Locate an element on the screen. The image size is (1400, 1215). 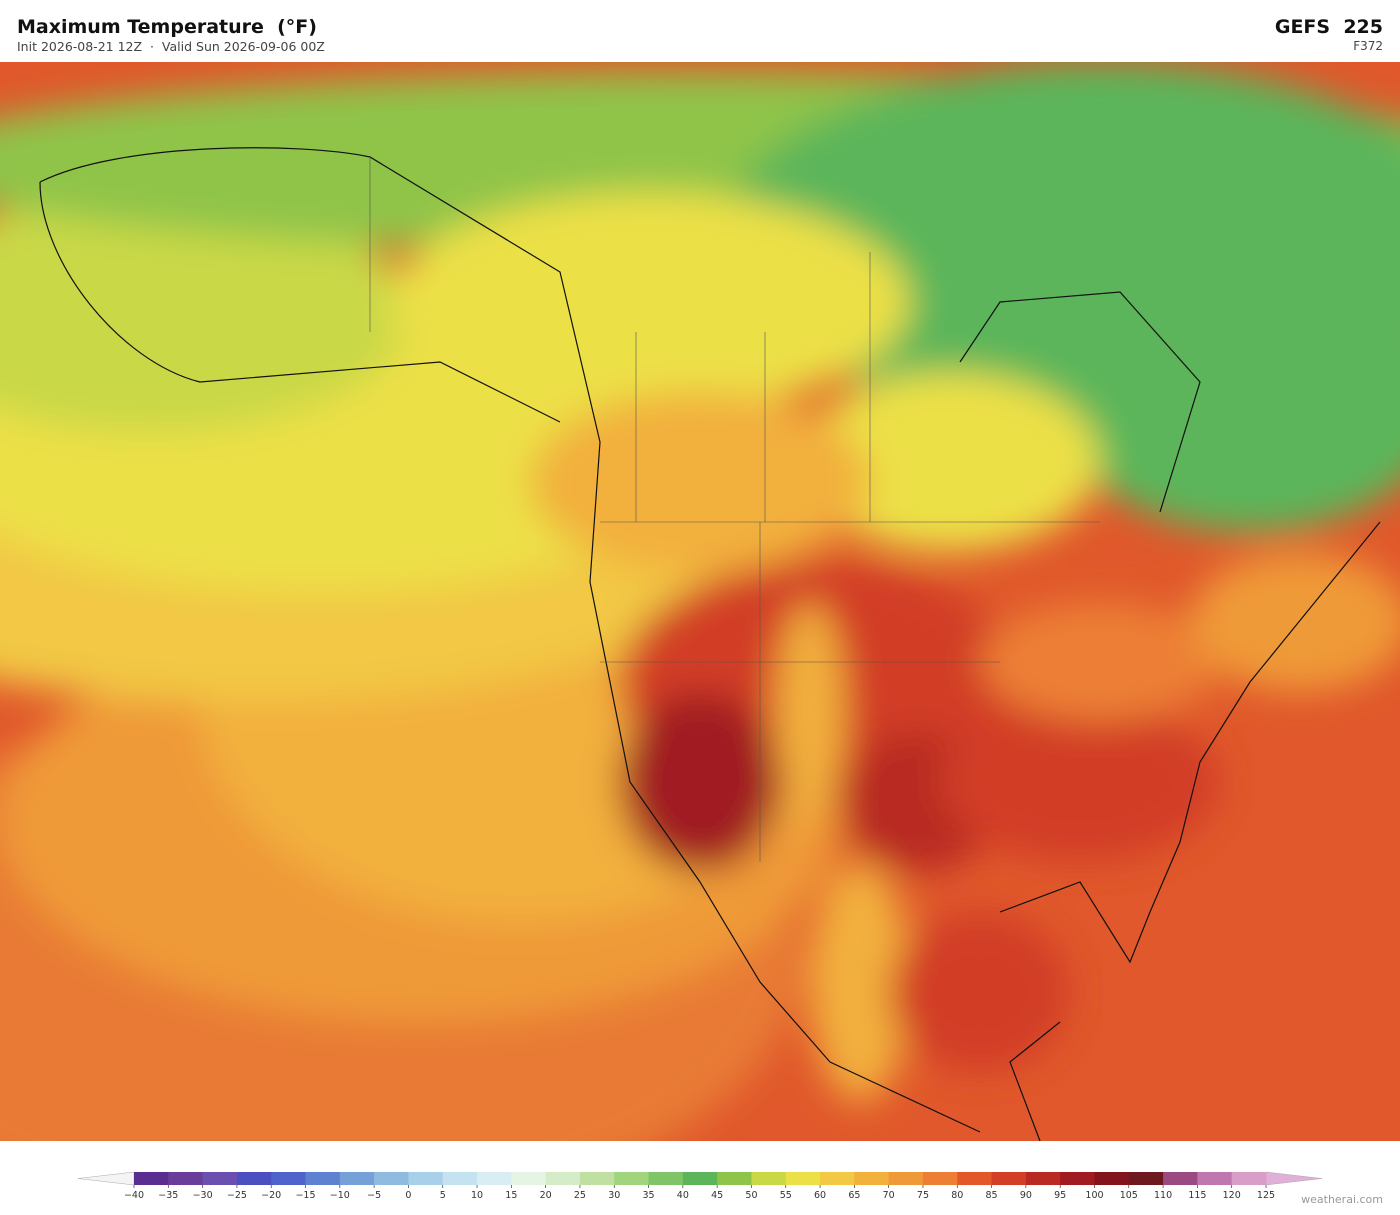
colorbar-tick-label: 5 is located at coordinates (443, 1195).